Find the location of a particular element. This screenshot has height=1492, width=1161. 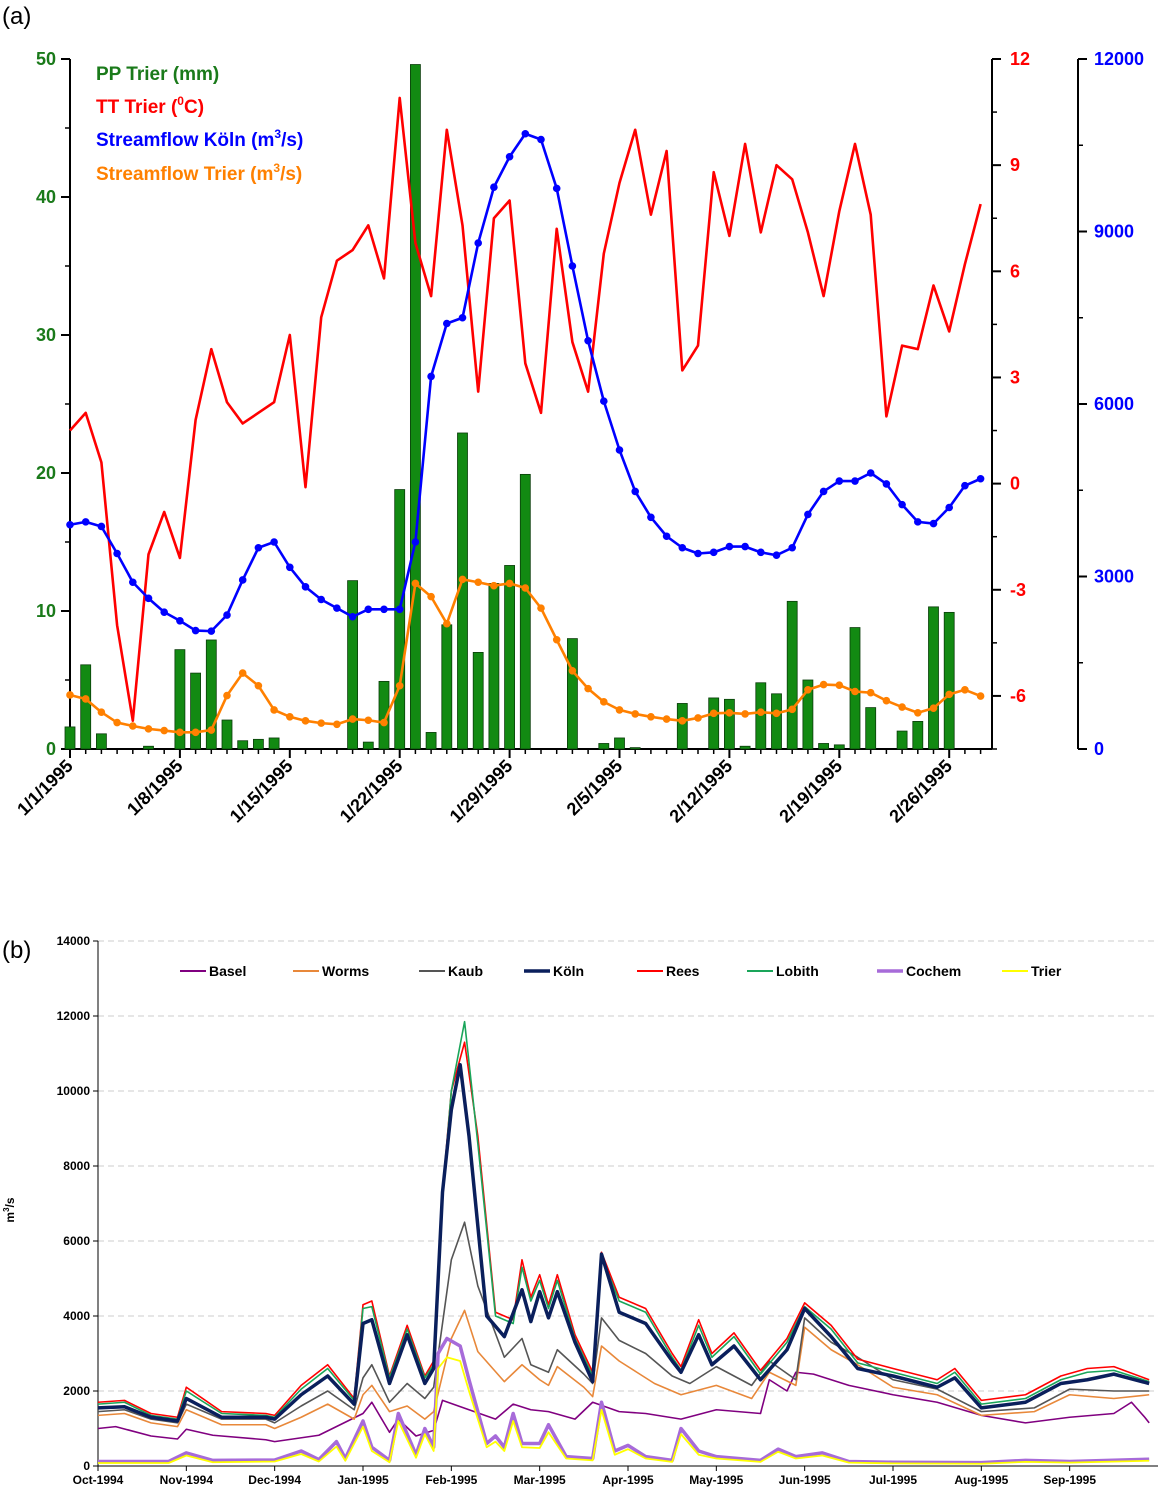

x-tick-label: 1/8/1995 is located at coordinates (155, 788).